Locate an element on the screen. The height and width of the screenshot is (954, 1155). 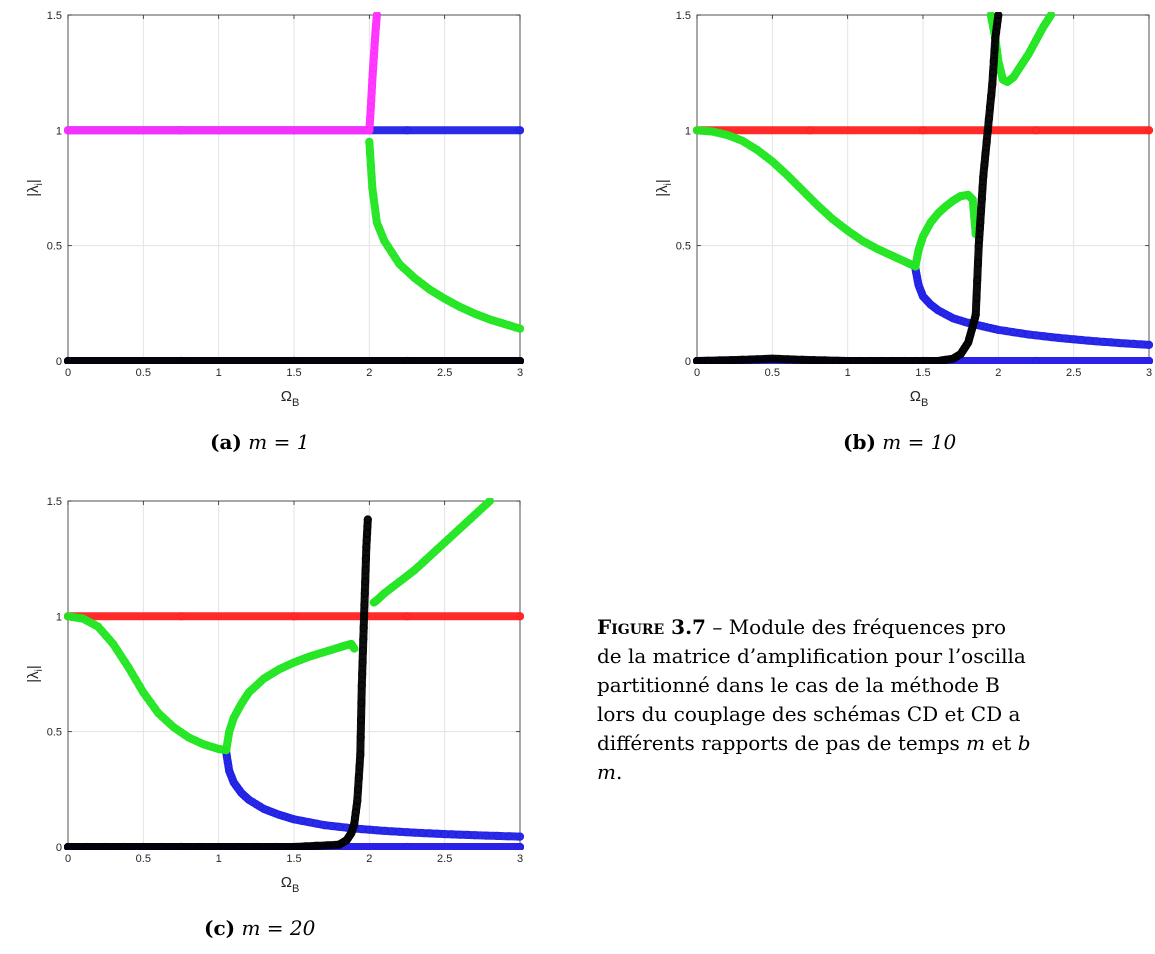
chart-a-xtick-label-1: 0.5 is located at coordinates (143, 373).